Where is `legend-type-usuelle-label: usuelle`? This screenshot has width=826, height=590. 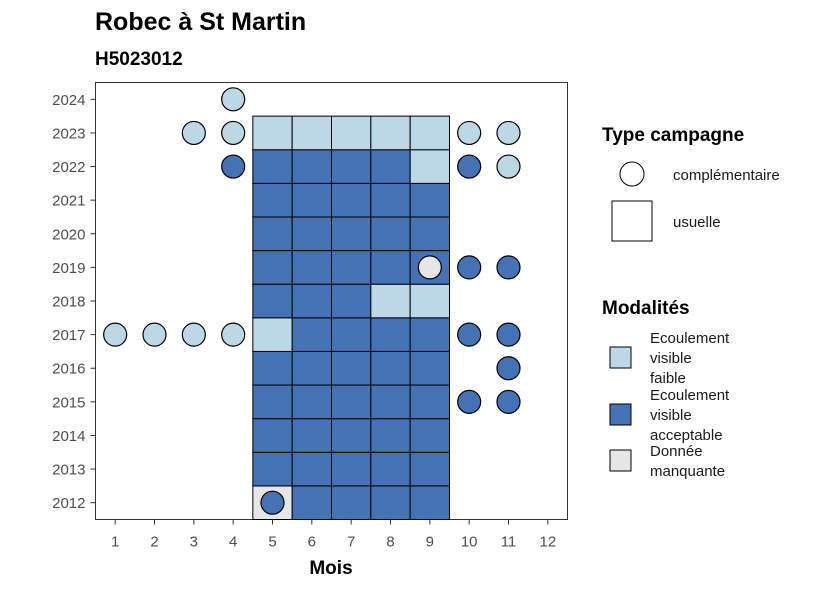
legend-type-usuelle-label: usuelle is located at coordinates (697, 222).